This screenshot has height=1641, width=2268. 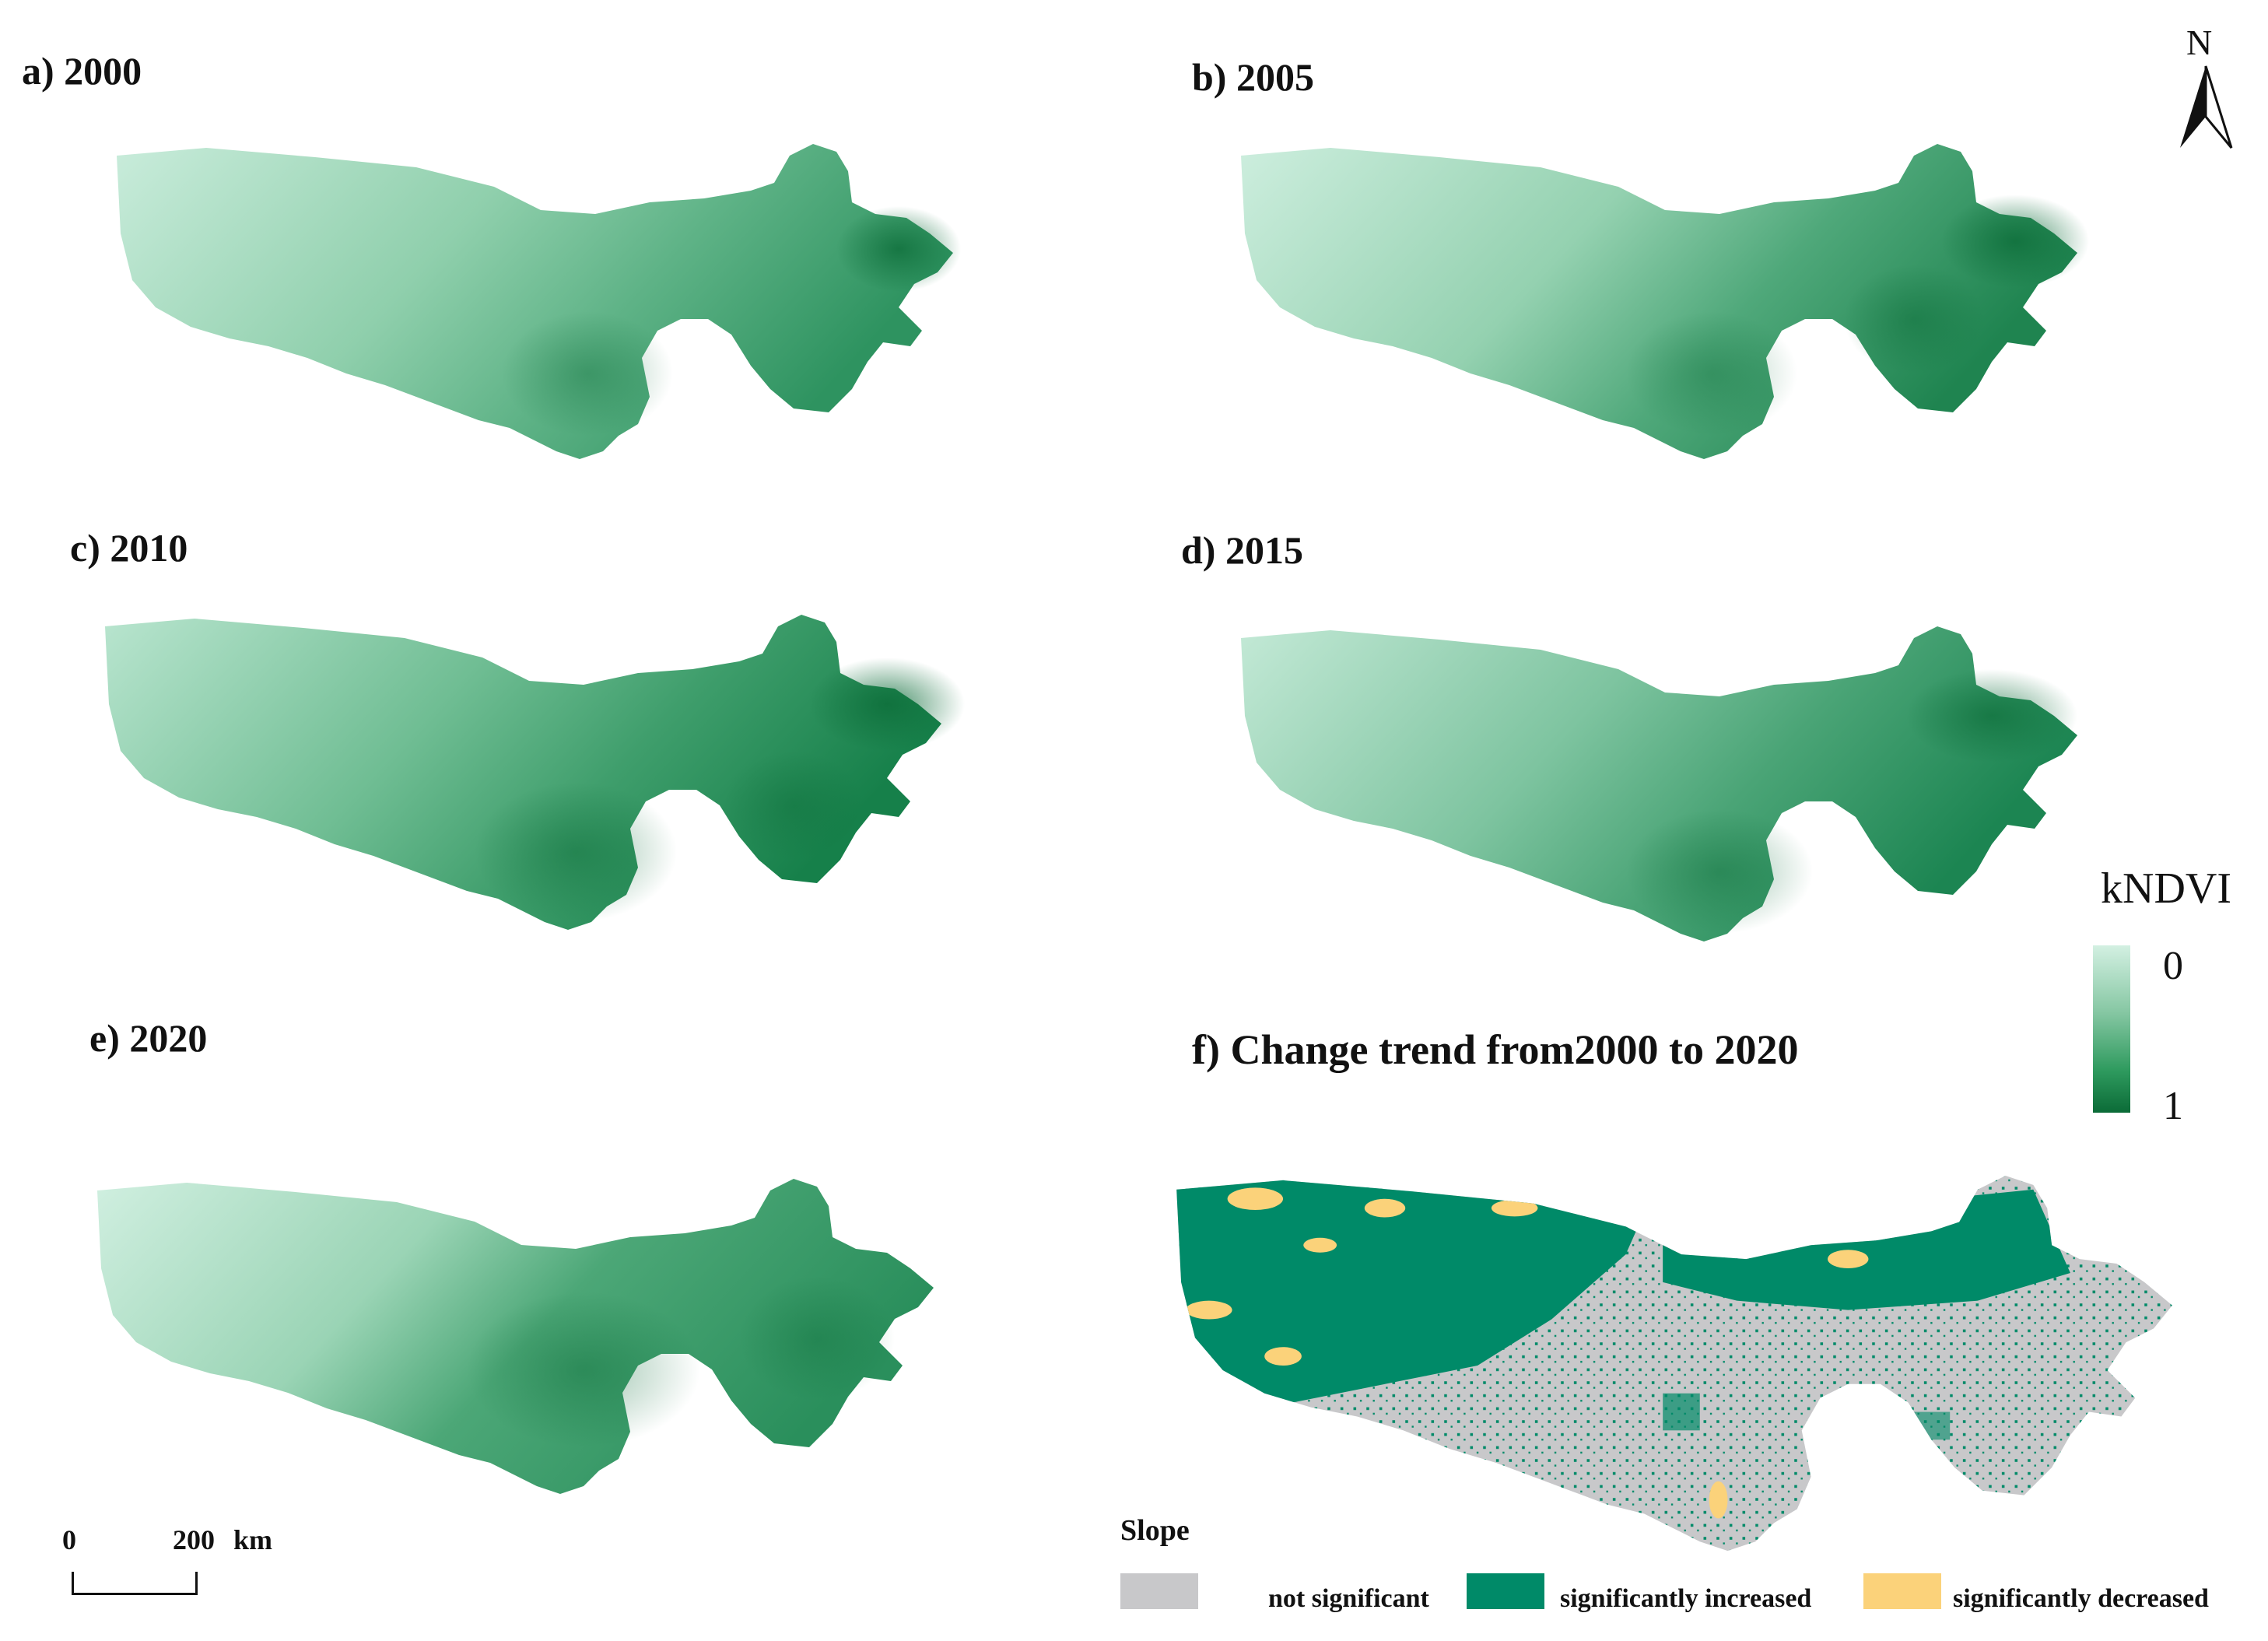 What do you see at coordinates (1253, 77) in the screenshot?
I see `panel-title-b: b) 2005` at bounding box center [1253, 77].